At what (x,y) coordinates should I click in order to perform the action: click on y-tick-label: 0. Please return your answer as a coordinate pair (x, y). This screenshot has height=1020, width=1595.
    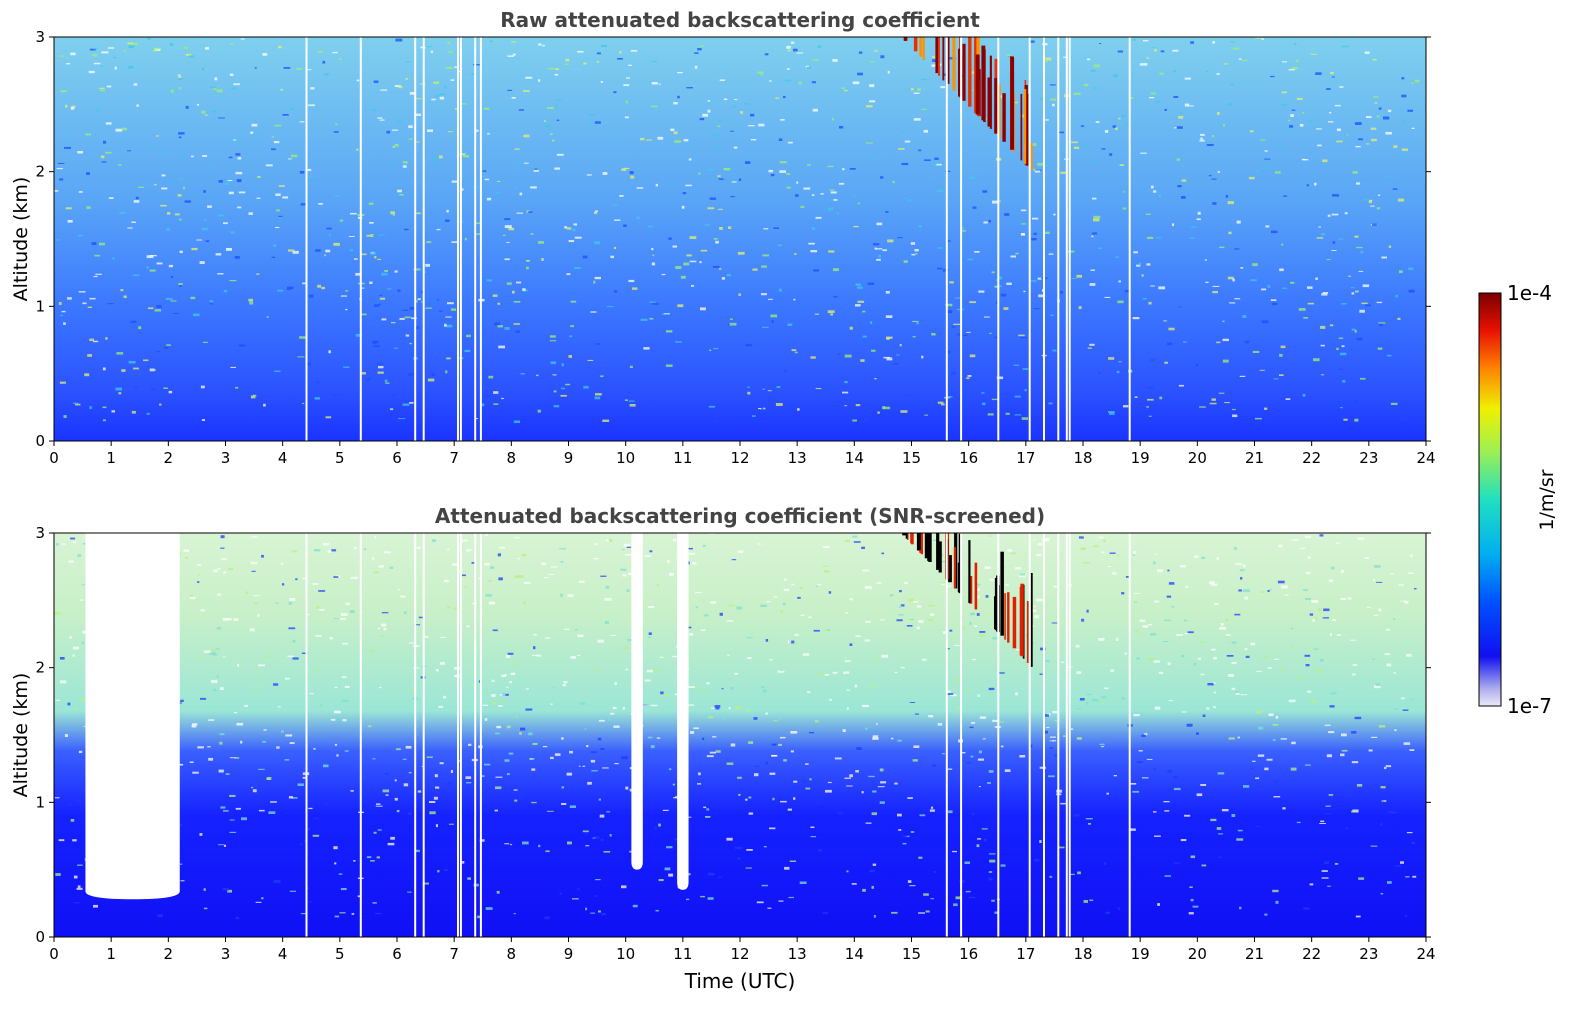
    Looking at the image, I should click on (40, 937).